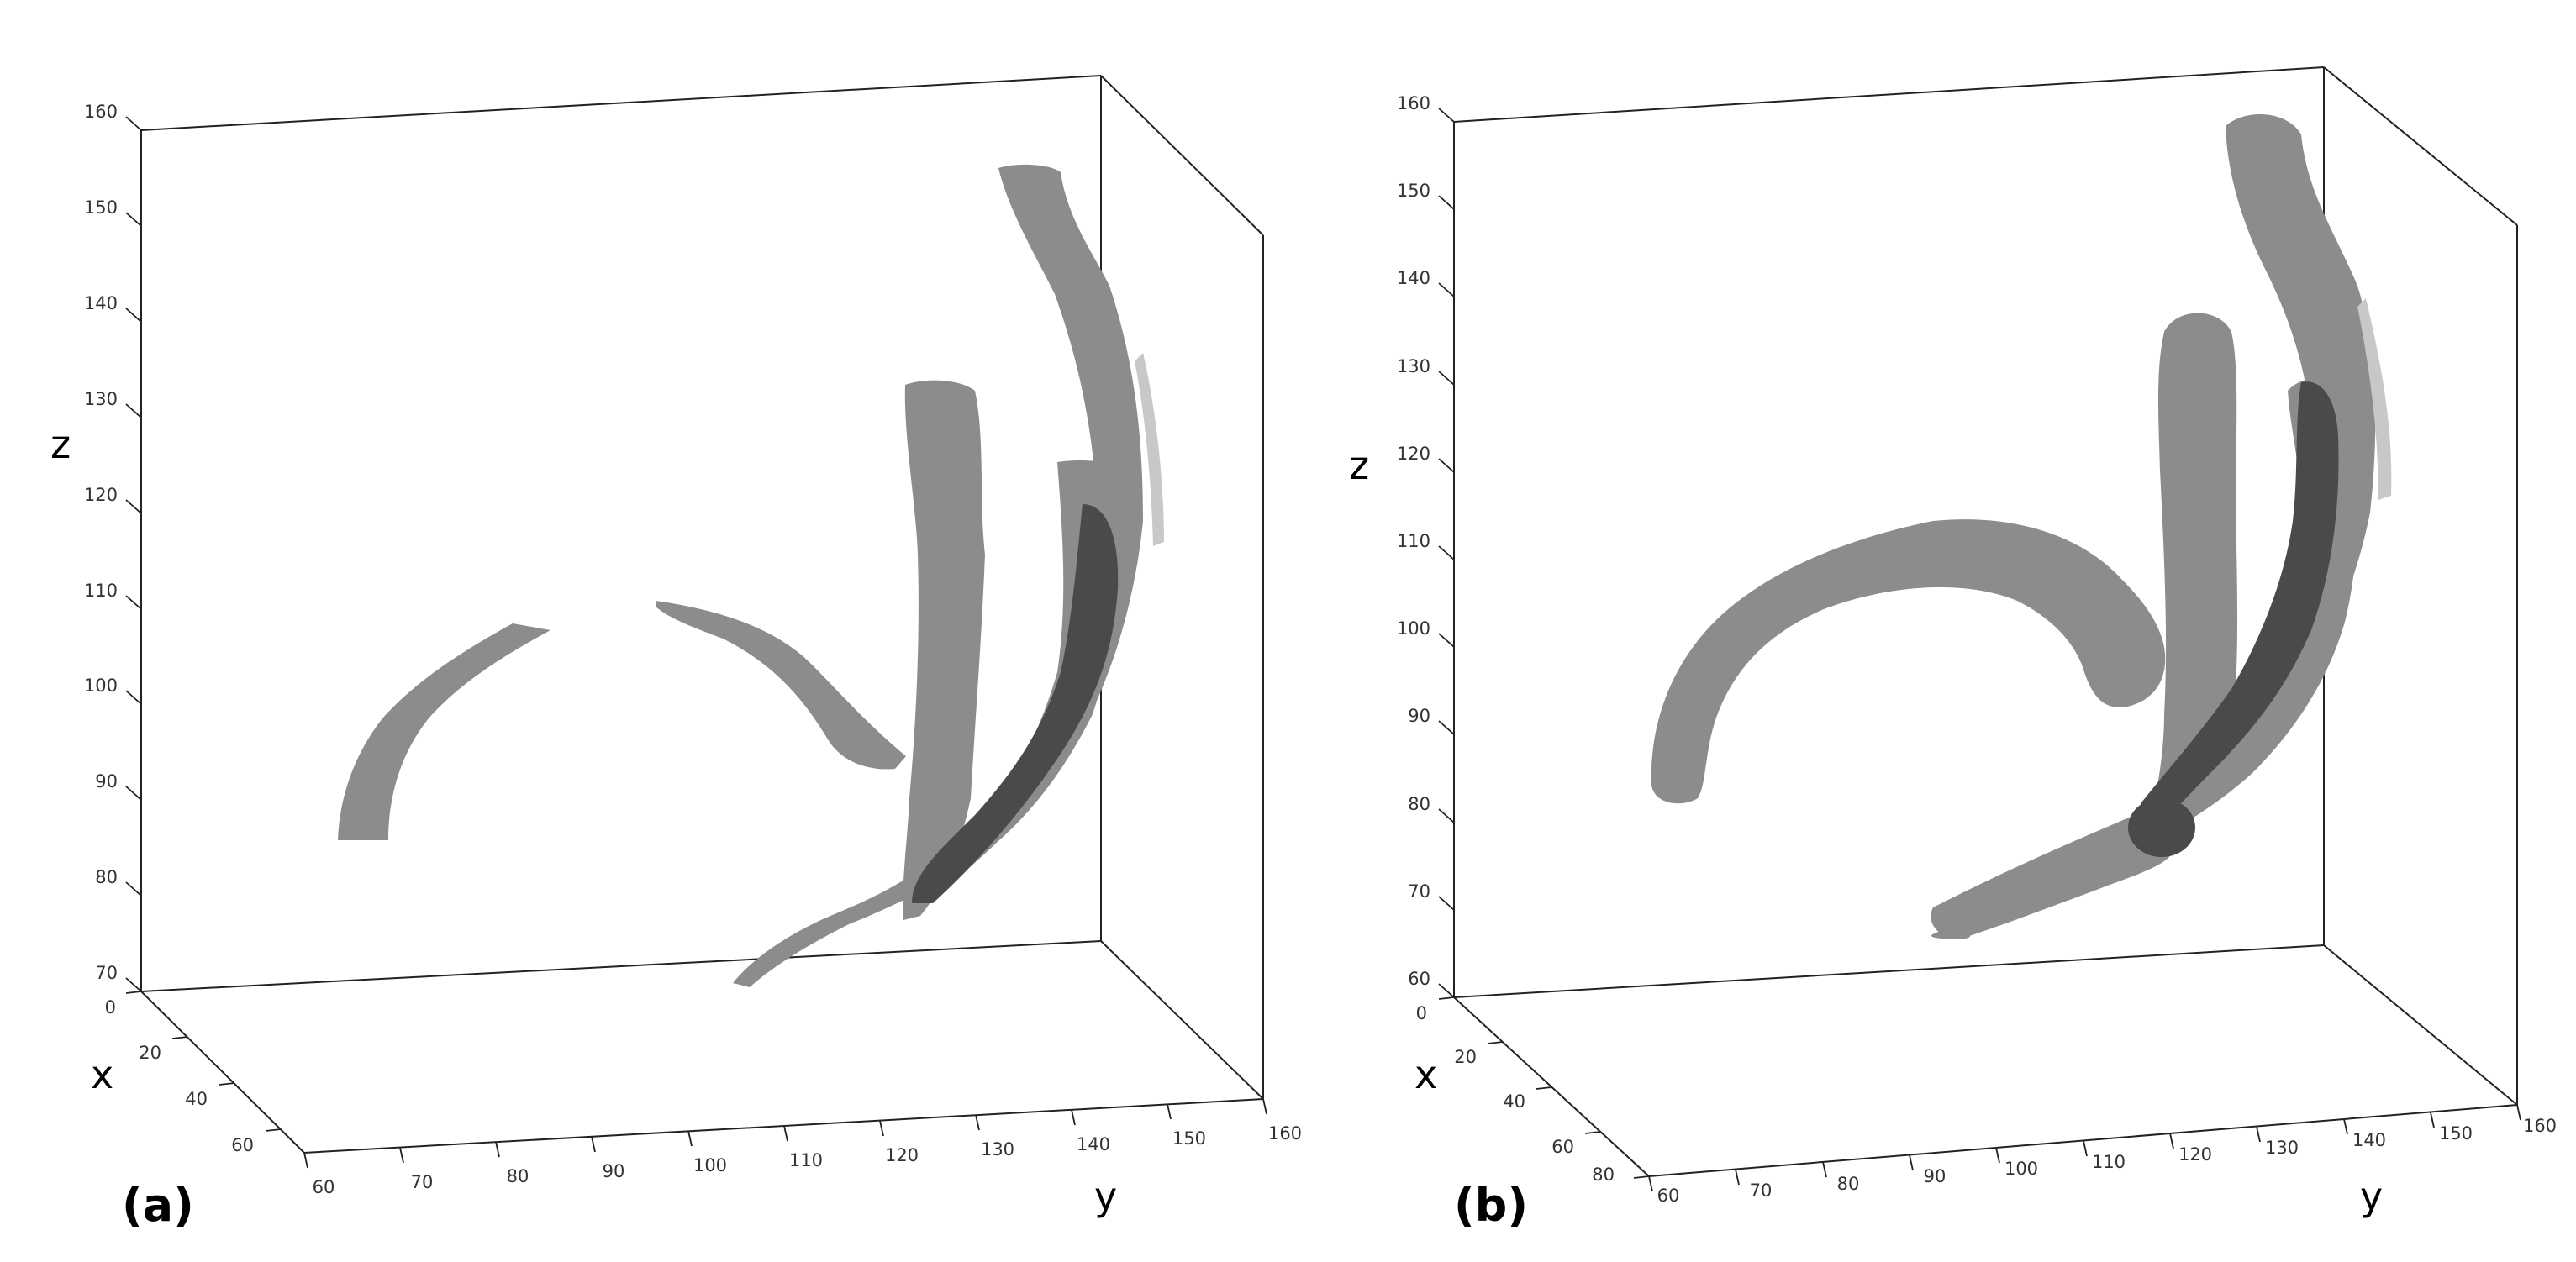  Describe the element at coordinates (102, 1074) in the screenshot. I see `x-axis-label-a: x` at that location.